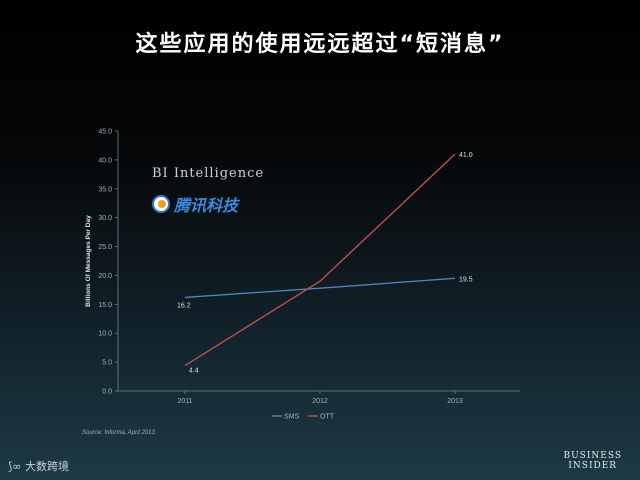 This screenshot has width=640, height=480. What do you see at coordinates (184, 305) in the screenshot?
I see `data-label-sms: 16.2` at bounding box center [184, 305].